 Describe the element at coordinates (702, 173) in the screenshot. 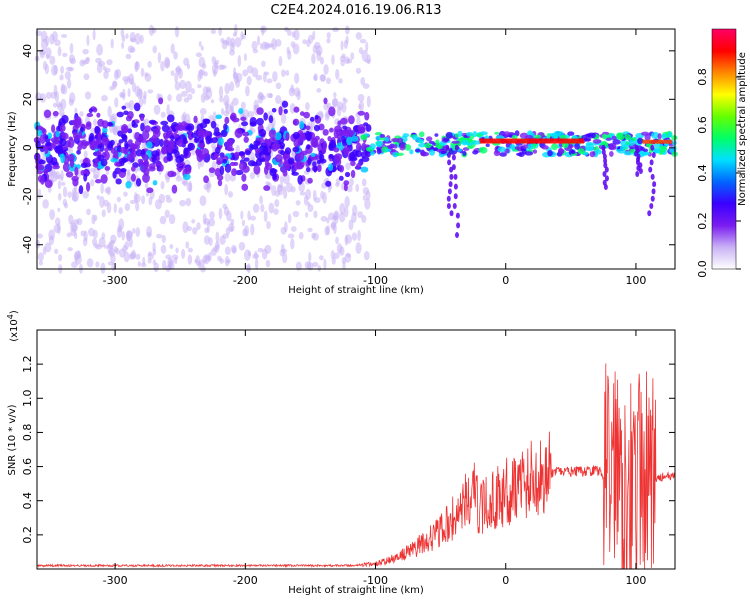

I see `colorbar-tick-label: 0.4` at that location.